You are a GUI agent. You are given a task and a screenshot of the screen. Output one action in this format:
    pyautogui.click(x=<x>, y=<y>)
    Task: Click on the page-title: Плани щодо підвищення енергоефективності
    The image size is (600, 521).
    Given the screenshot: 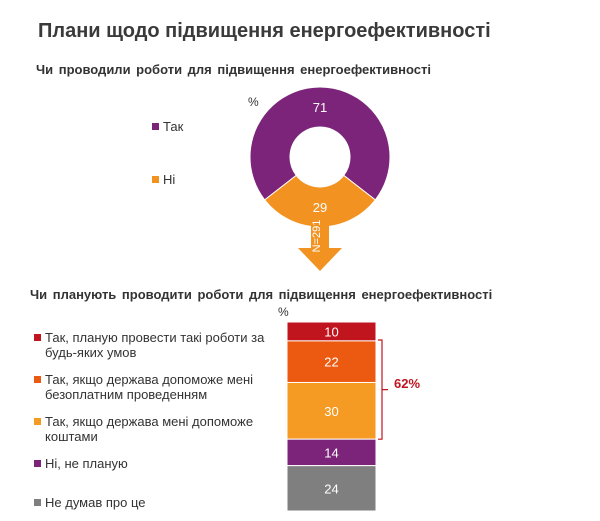 What is the action you would take?
    pyautogui.click(x=264, y=31)
    